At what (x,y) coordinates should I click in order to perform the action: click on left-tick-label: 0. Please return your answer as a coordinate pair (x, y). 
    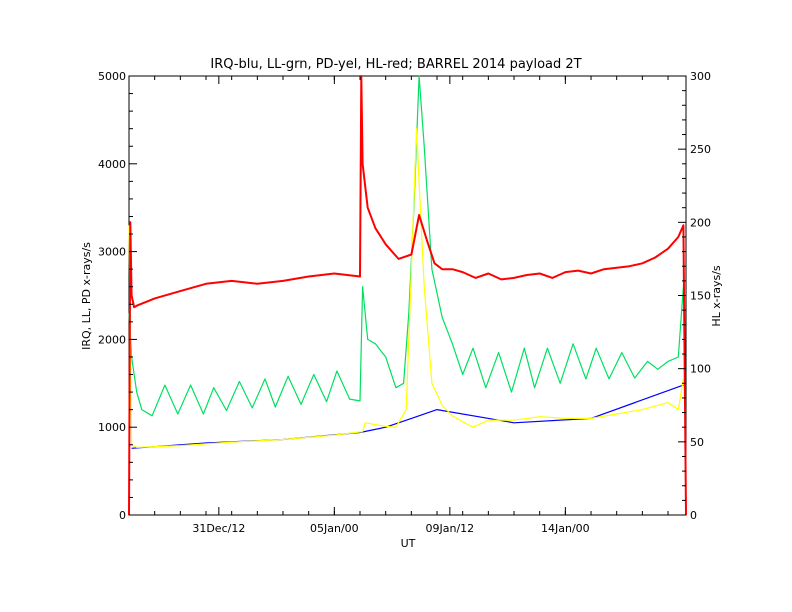
    Looking at the image, I should click on (122, 515).